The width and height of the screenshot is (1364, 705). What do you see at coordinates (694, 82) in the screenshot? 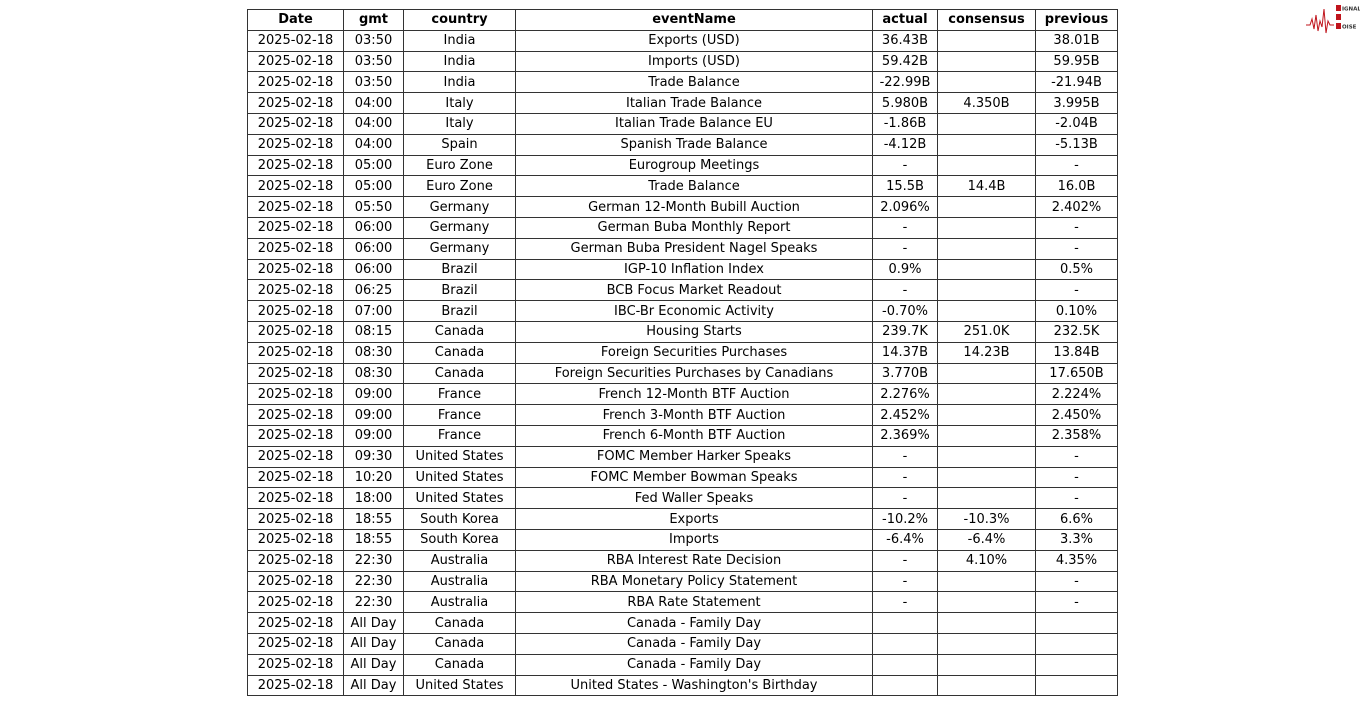
I see `cell-eventname: Trade Balance` at bounding box center [694, 82].